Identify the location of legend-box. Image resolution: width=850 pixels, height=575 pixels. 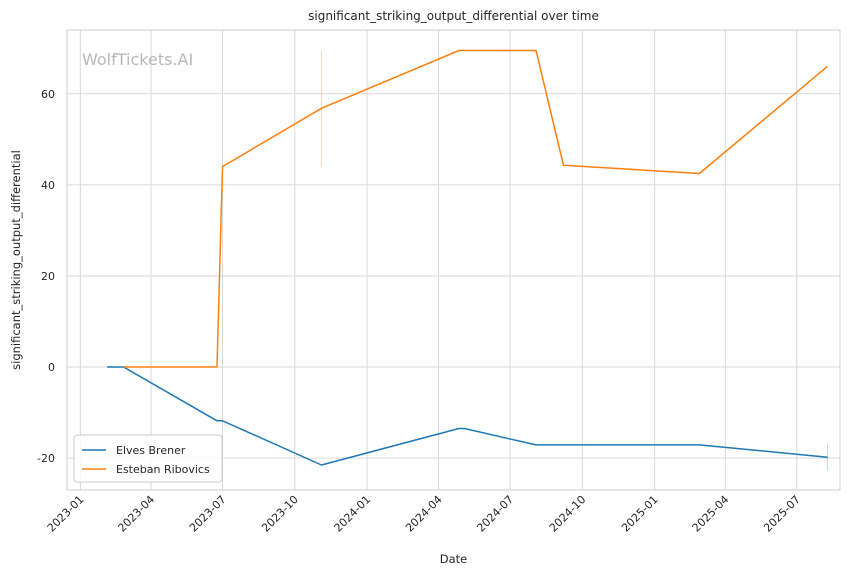
(148, 458).